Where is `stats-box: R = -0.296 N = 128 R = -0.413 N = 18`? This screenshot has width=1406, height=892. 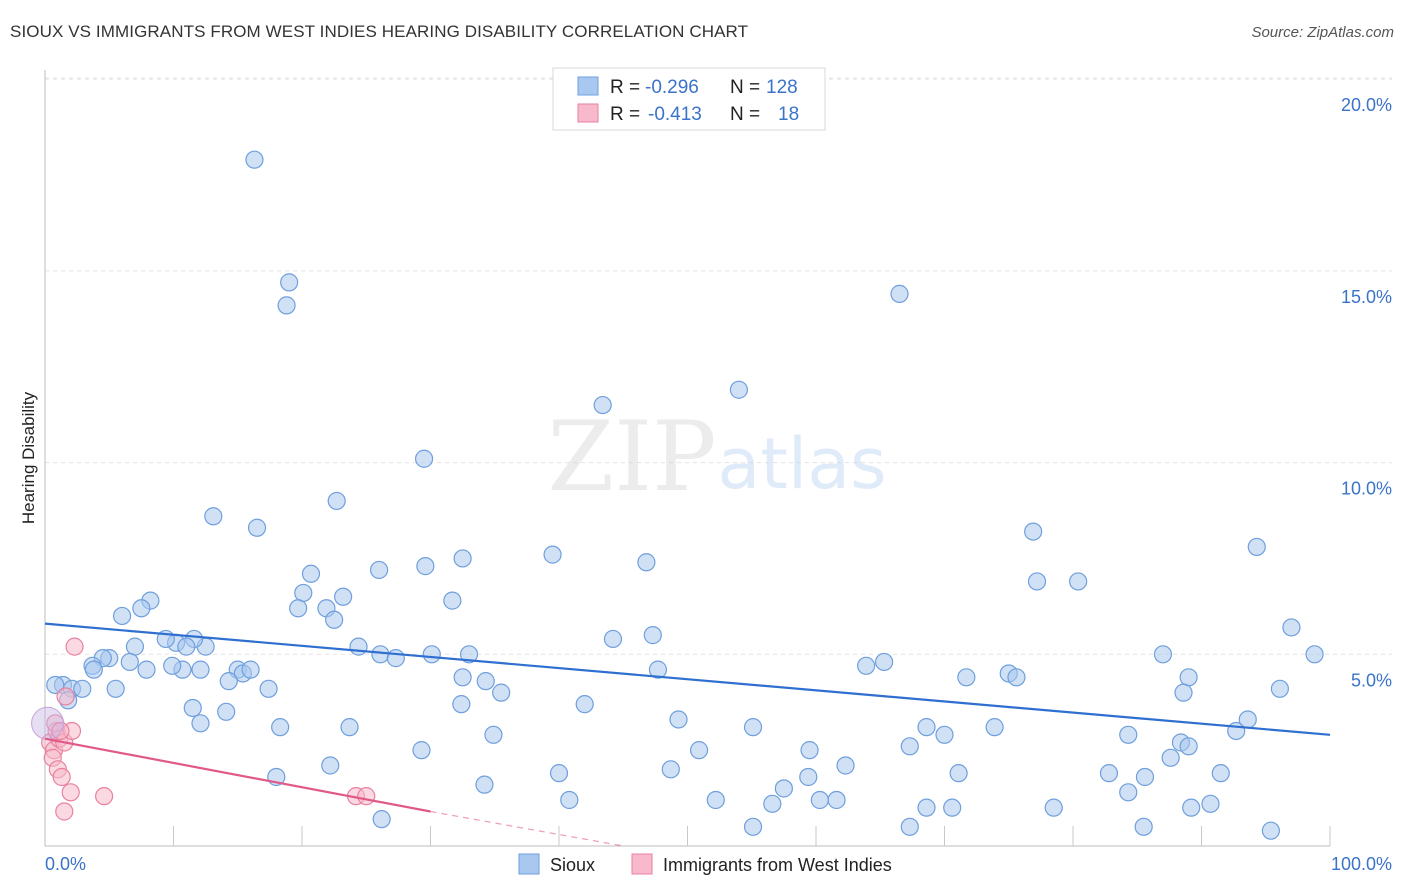 stats-box: R = -0.296 N = 128 R = -0.413 N = 18 is located at coordinates (689, 99).